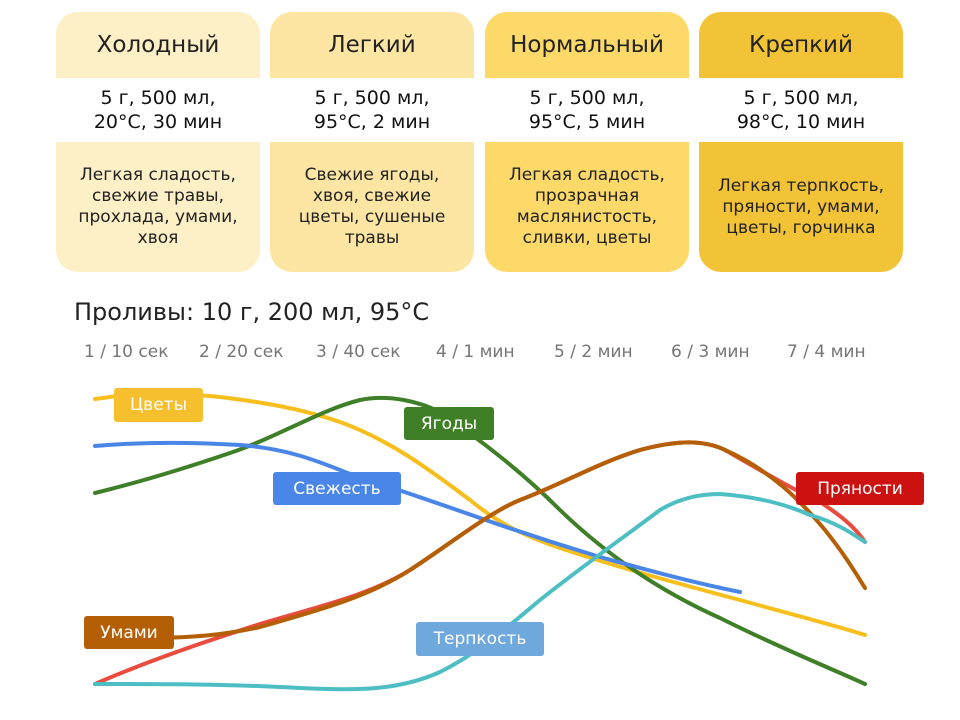 The image size is (960, 720). What do you see at coordinates (860, 488) in the screenshot?
I see `flavor-tag-spices: Пряности` at bounding box center [860, 488].